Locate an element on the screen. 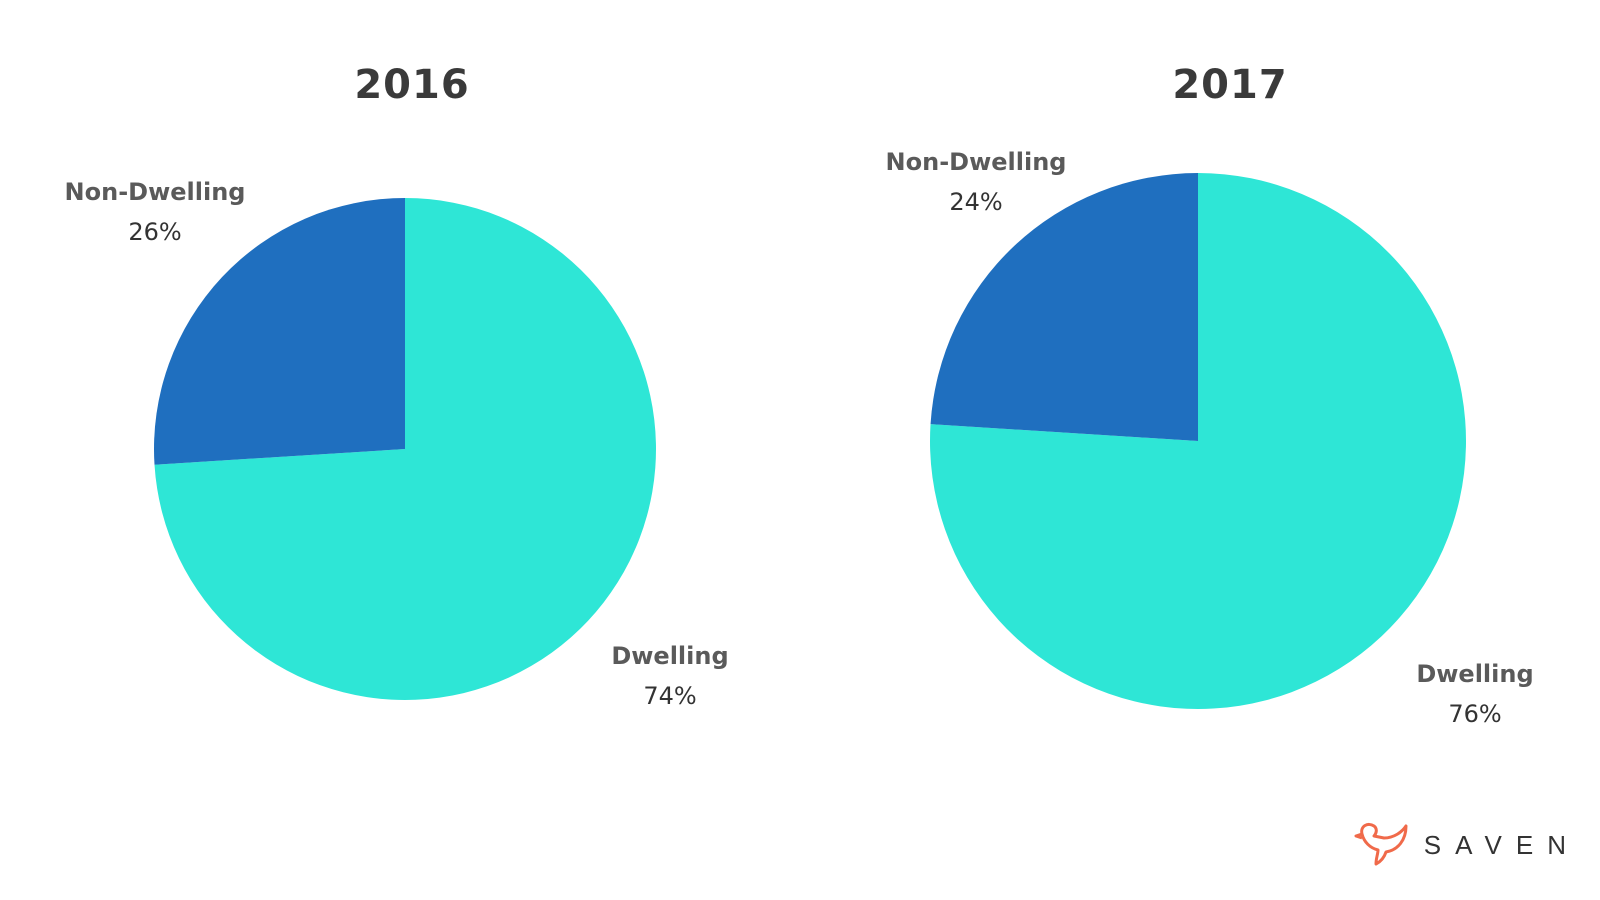  chart-title-2017: 2017 is located at coordinates (1230, 85).